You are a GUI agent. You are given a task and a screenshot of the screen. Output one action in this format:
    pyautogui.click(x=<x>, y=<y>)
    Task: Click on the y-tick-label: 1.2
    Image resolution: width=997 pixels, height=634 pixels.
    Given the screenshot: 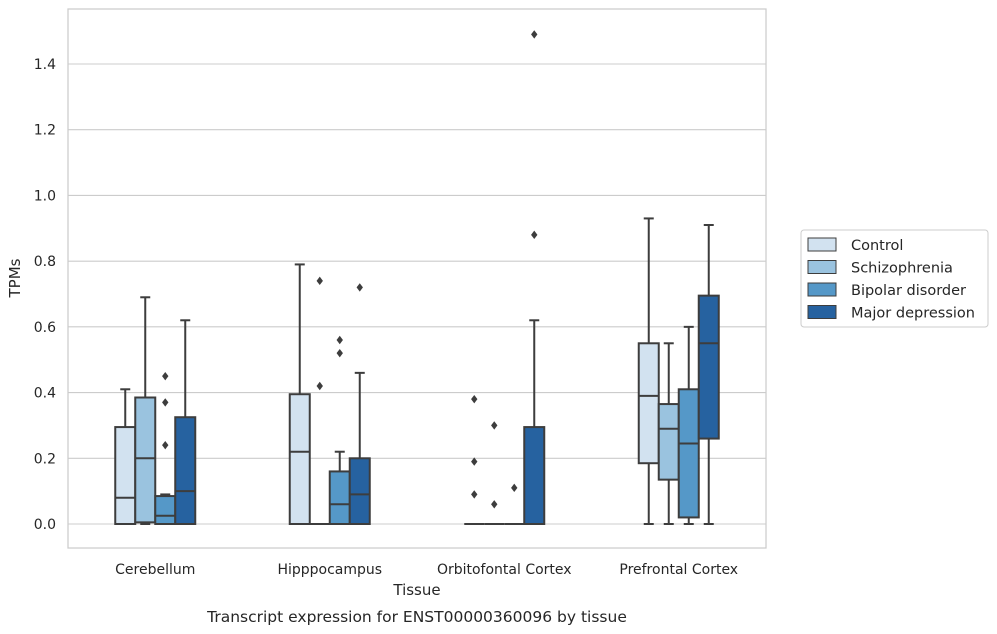 What is the action you would take?
    pyautogui.click(x=45, y=131)
    